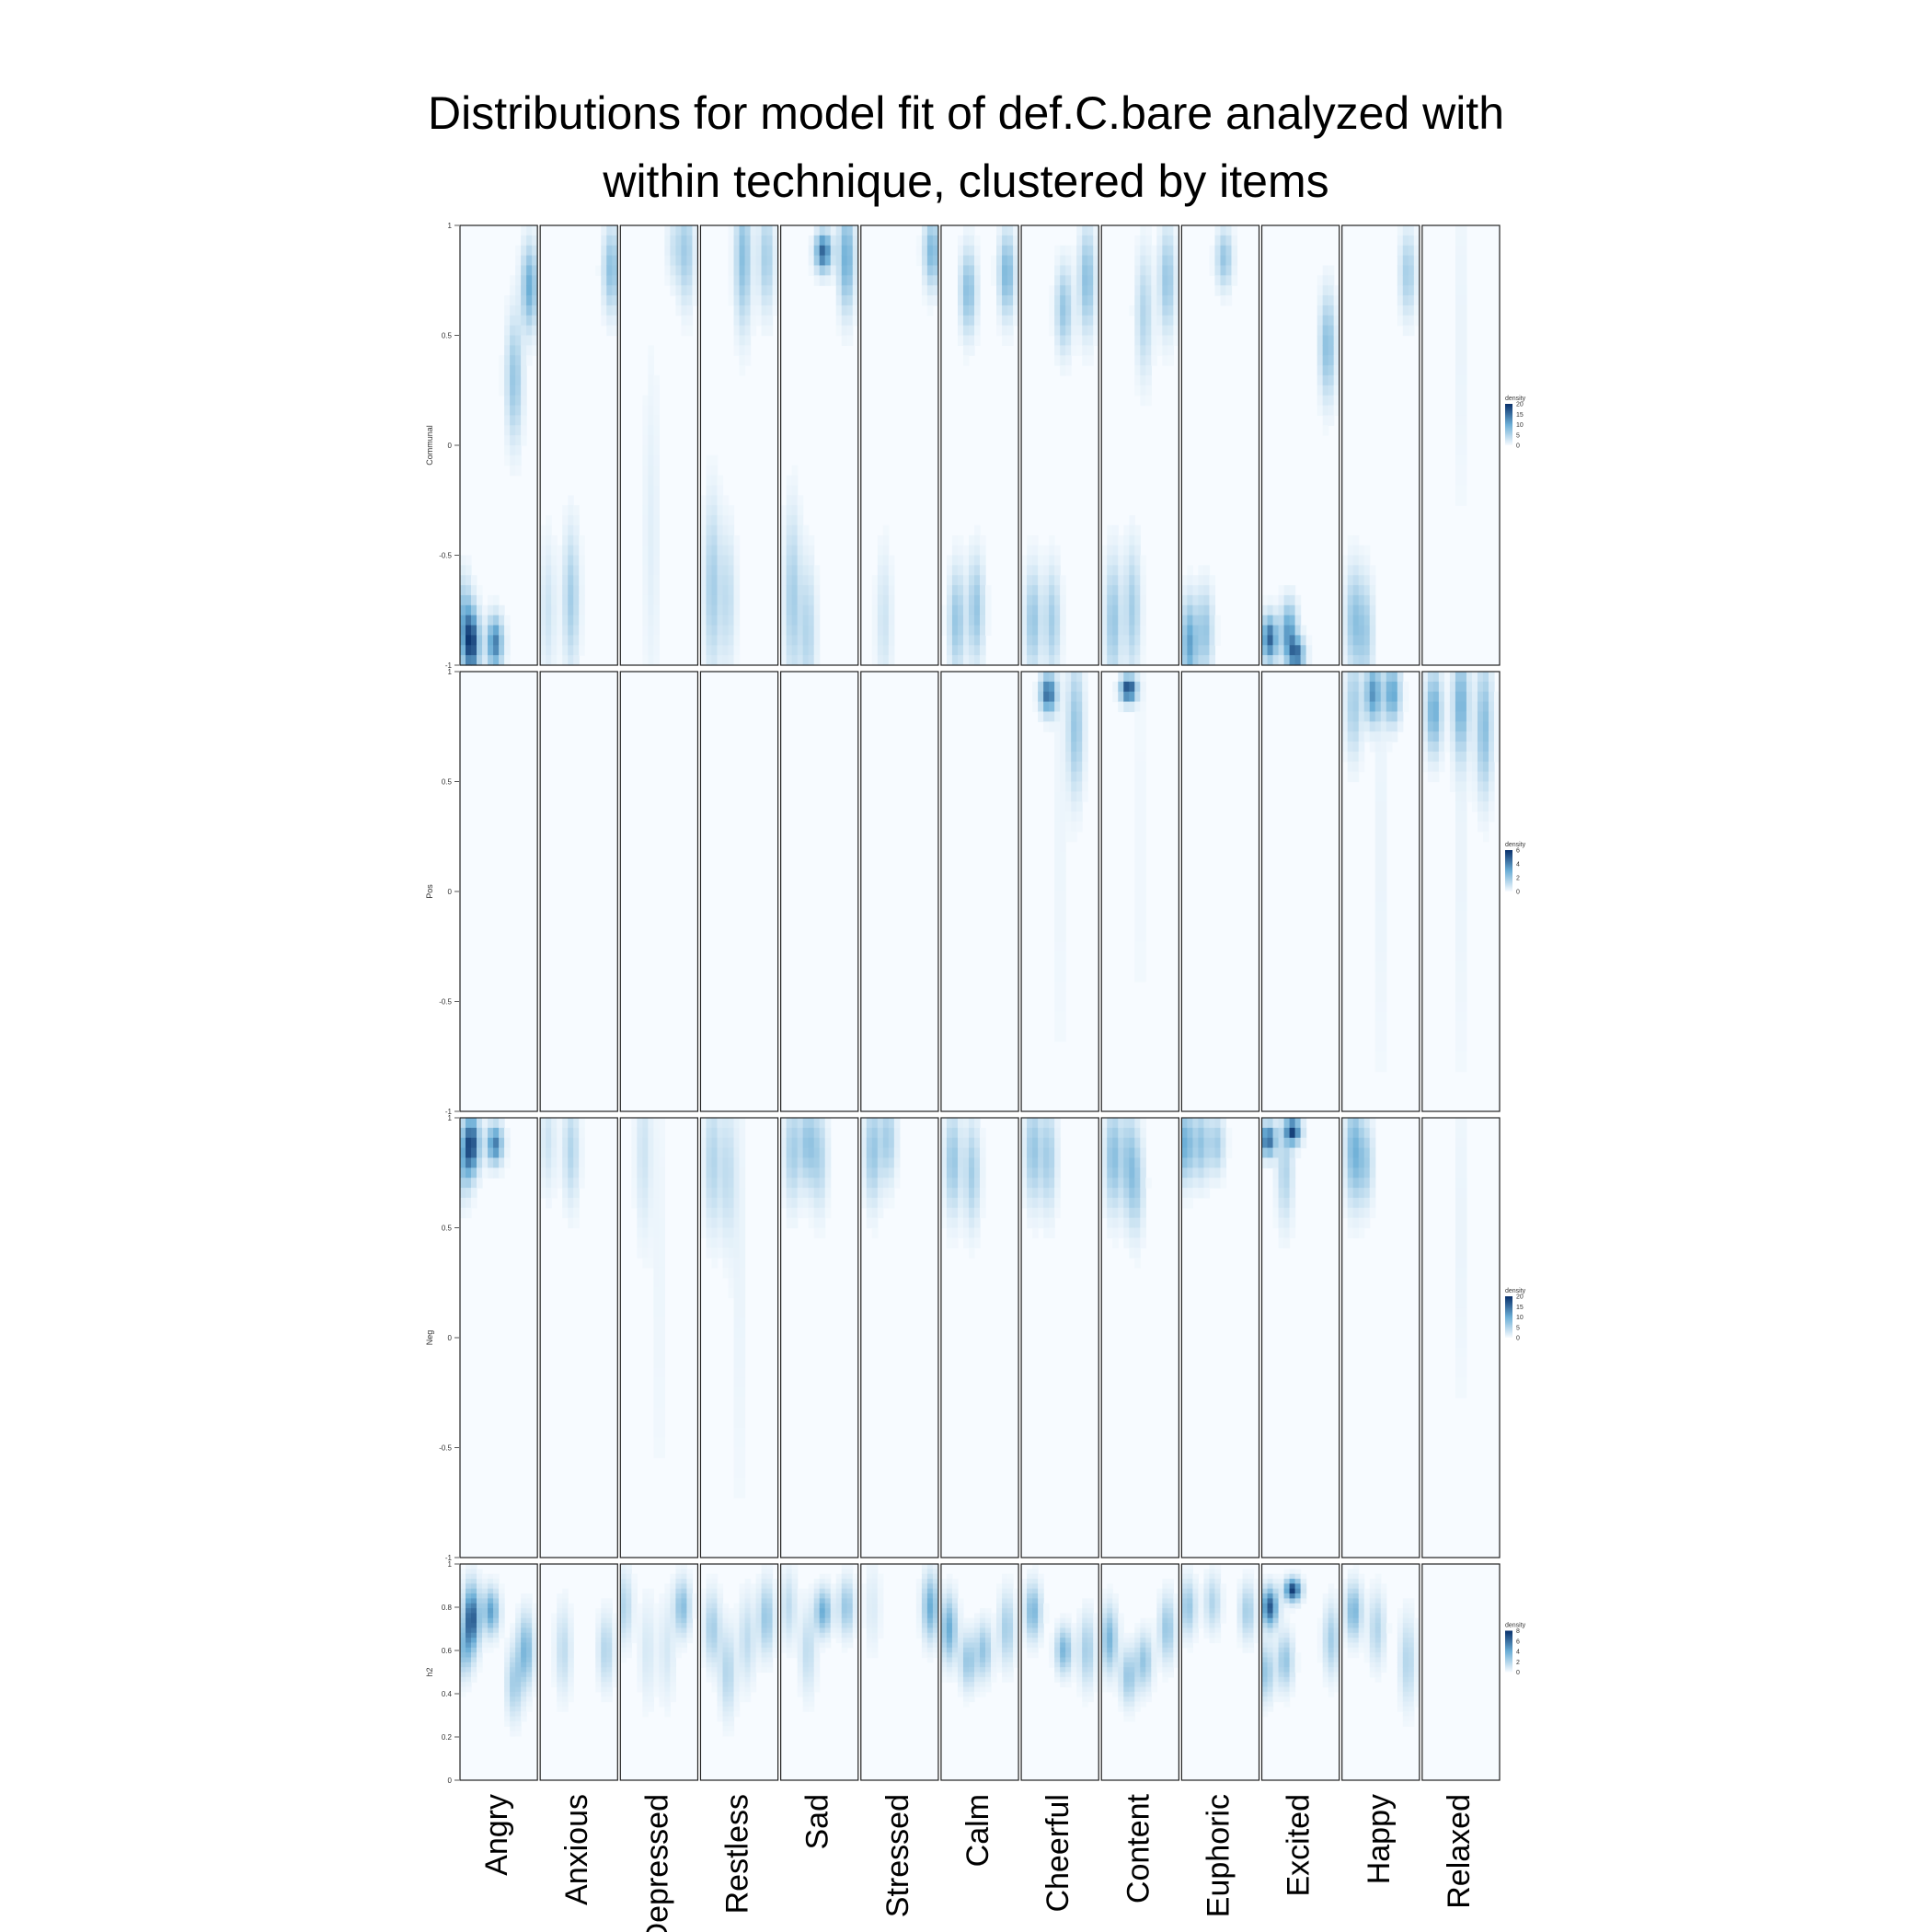  Describe the element at coordinates (449, 1558) in the screenshot. I see `y-tick-label: -1` at that location.